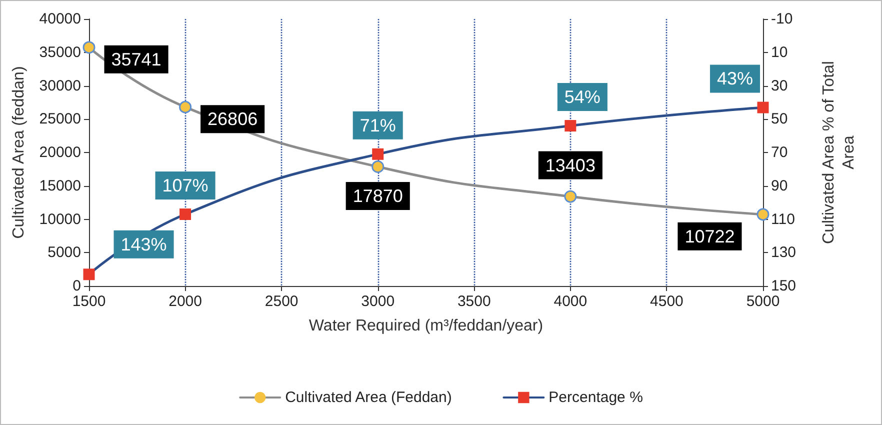 Image resolution: width=882 pixels, height=425 pixels. Describe the element at coordinates (570, 165) in the screenshot. I see `data-label: 13403` at that location.